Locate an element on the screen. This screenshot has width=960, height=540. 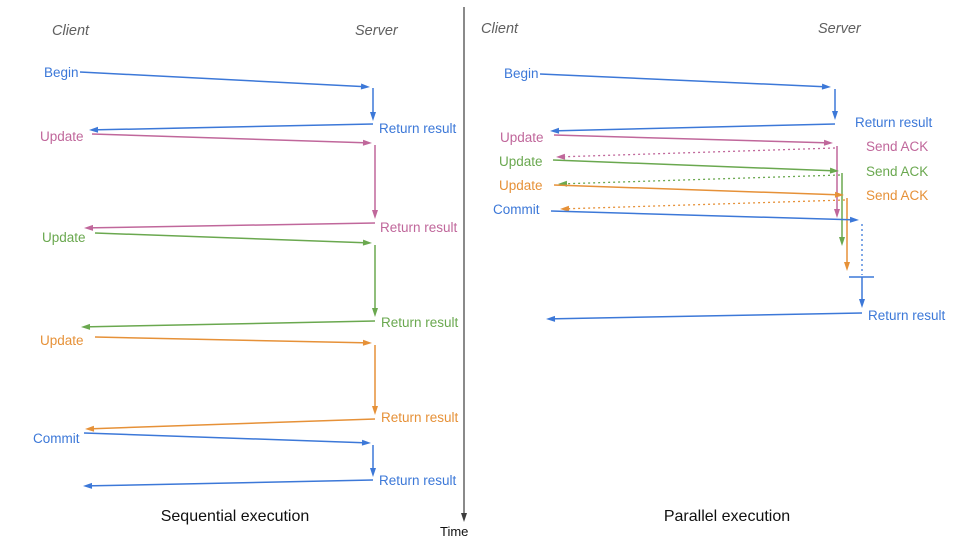
seq-begin-return-arrowhead-icon is located at coordinates (94, 129).